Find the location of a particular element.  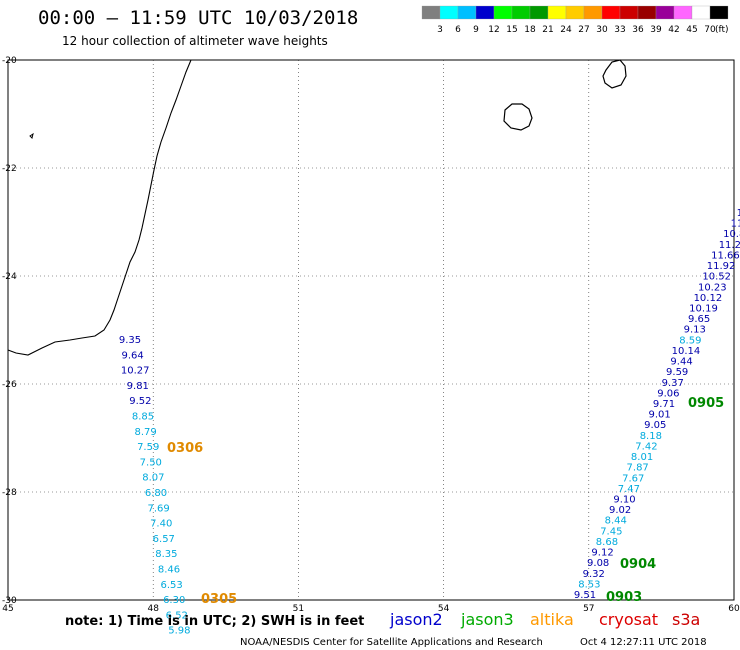

pass-label: 0904 is located at coordinates (638, 564).